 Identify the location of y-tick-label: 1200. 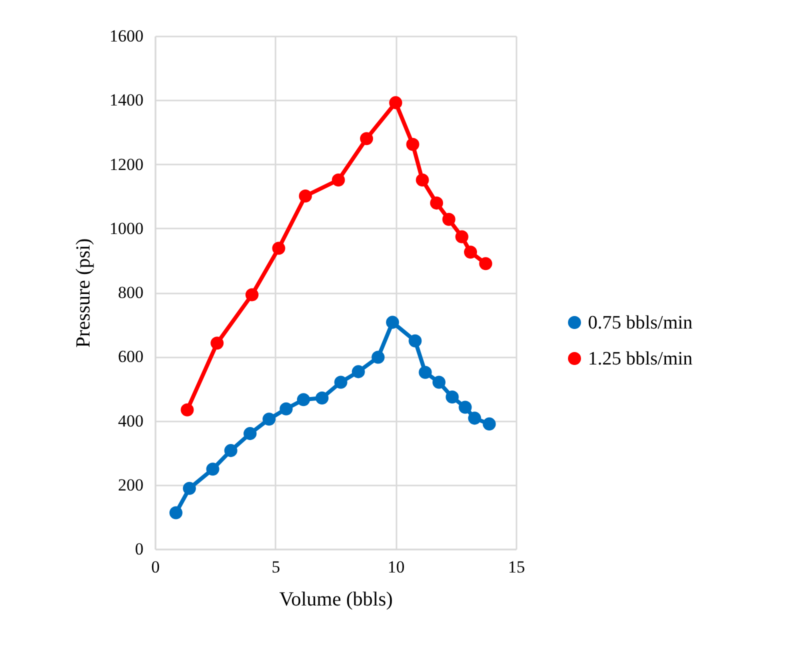
(127, 164).